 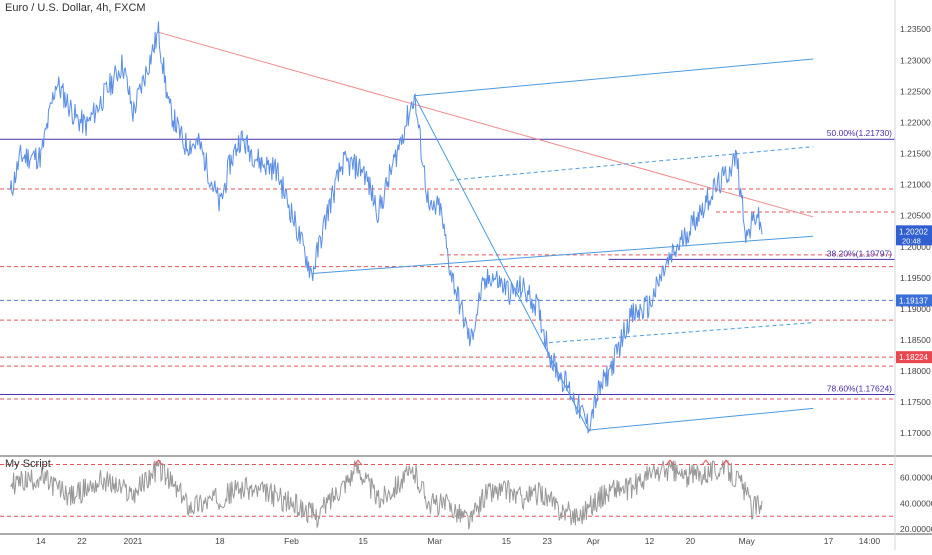 What do you see at coordinates (913, 231) in the screenshot?
I see `current-price-label: 1.20202` at bounding box center [913, 231].